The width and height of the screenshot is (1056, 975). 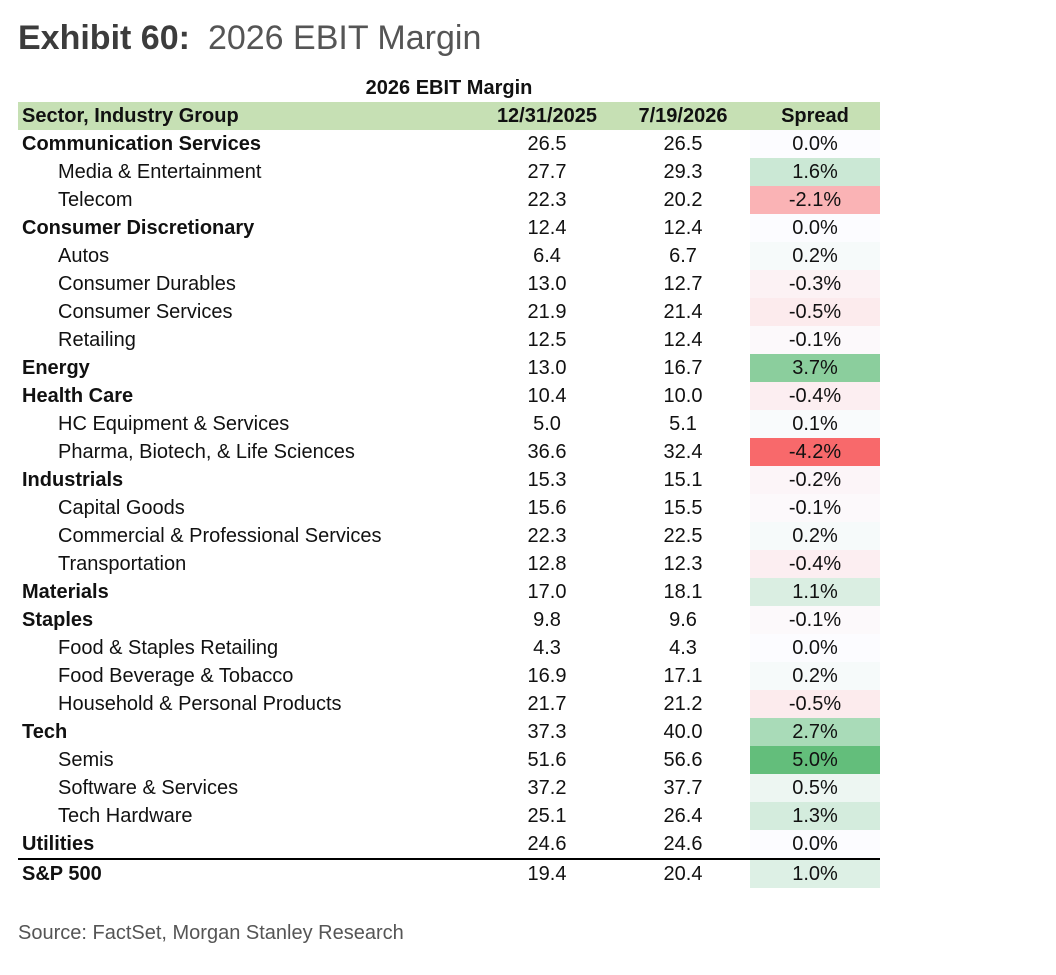 I want to click on row-label: Media & Entertainment, so click(x=160, y=172).